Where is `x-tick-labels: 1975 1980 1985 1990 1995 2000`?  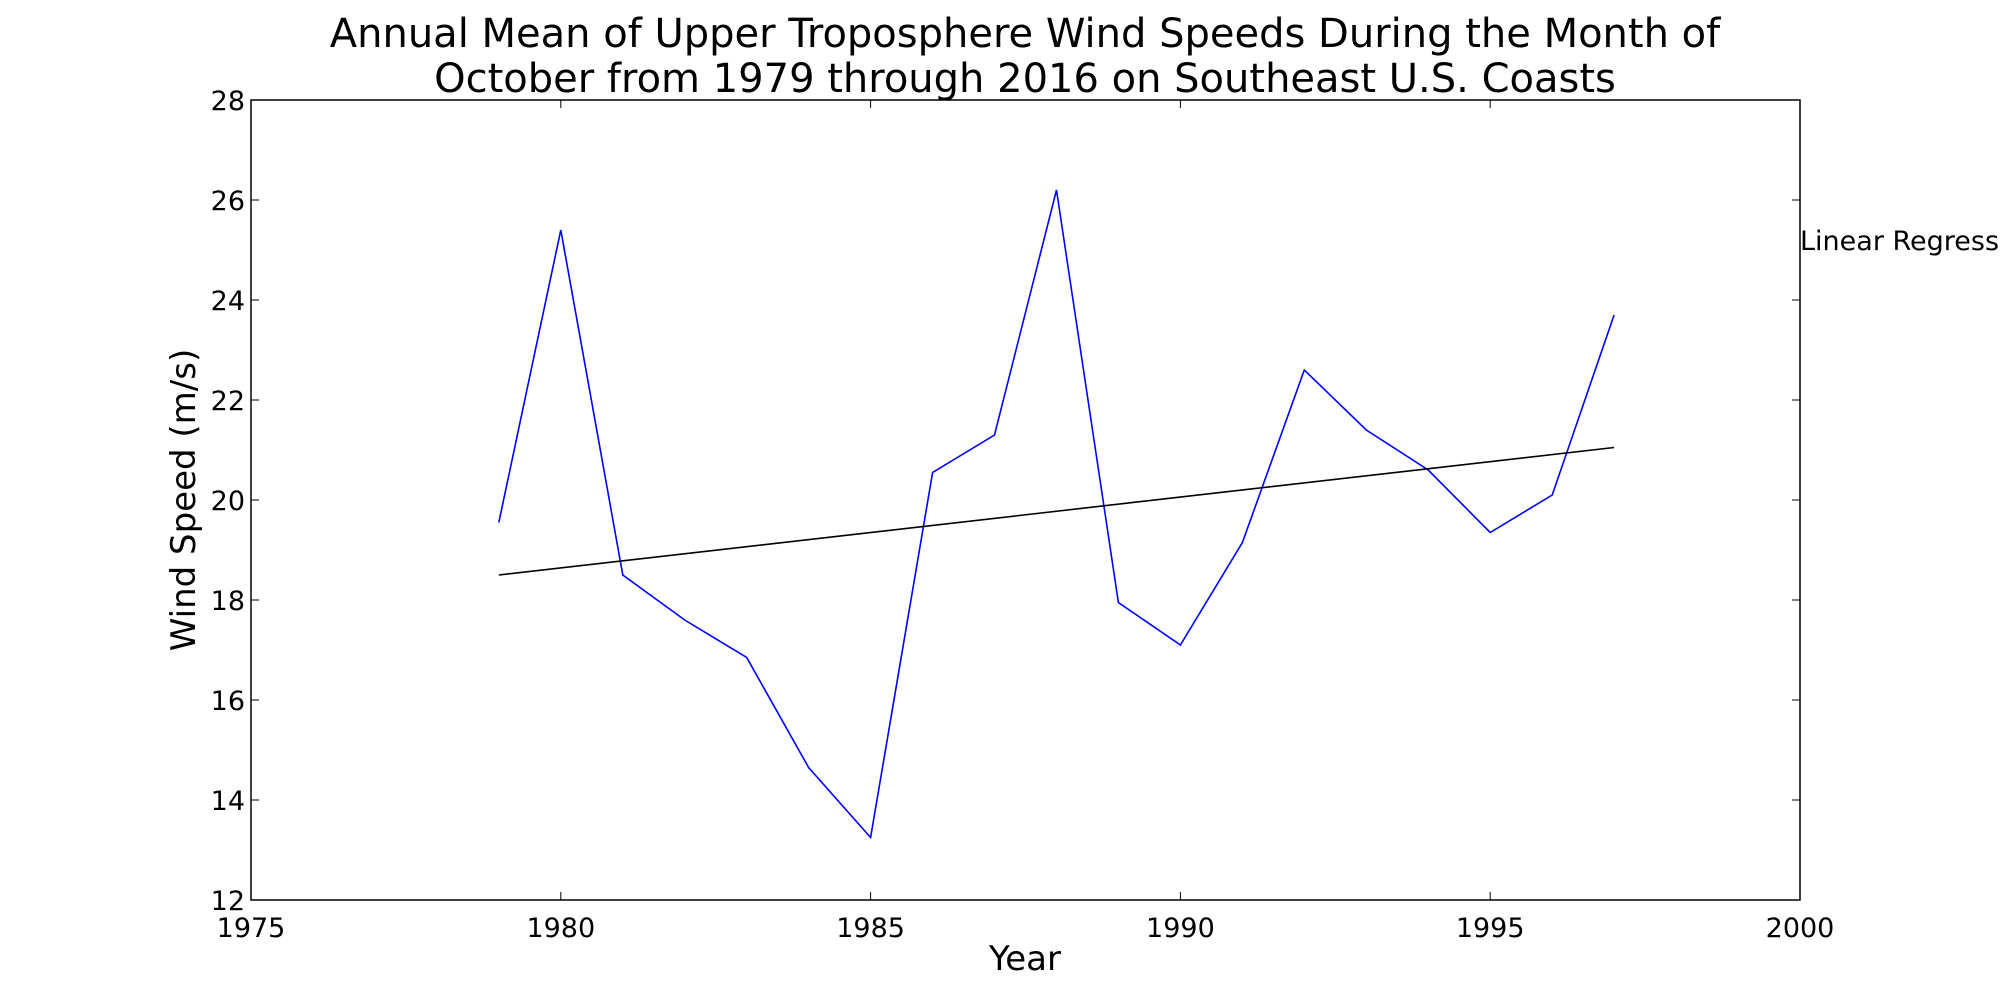
x-tick-labels: 1975 1980 1985 1990 1995 2000 is located at coordinates (1026, 928).